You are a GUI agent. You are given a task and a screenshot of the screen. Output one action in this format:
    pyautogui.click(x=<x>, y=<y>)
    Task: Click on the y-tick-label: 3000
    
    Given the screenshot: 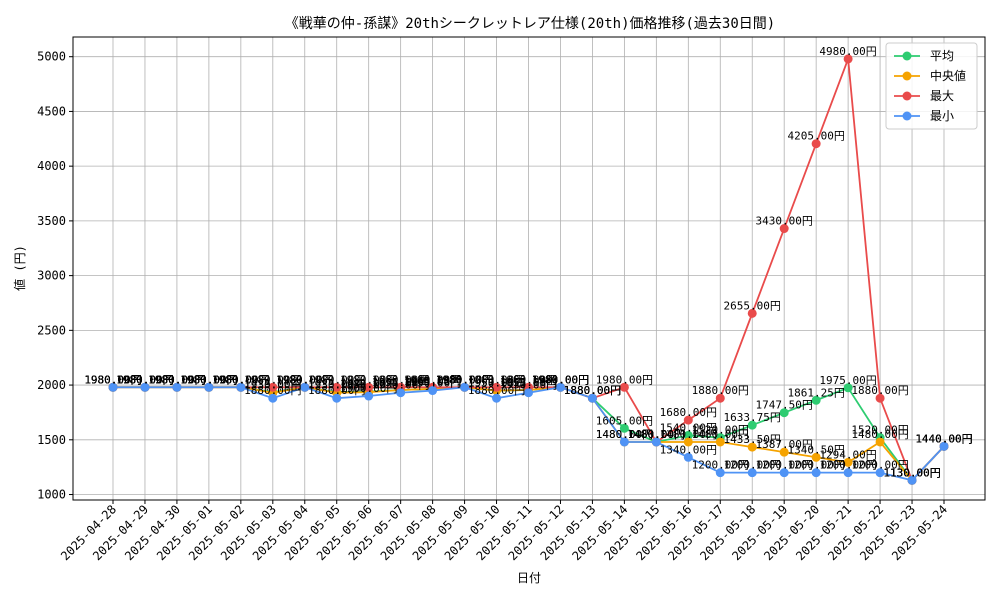 What is the action you would take?
    pyautogui.click(x=51, y=276)
    